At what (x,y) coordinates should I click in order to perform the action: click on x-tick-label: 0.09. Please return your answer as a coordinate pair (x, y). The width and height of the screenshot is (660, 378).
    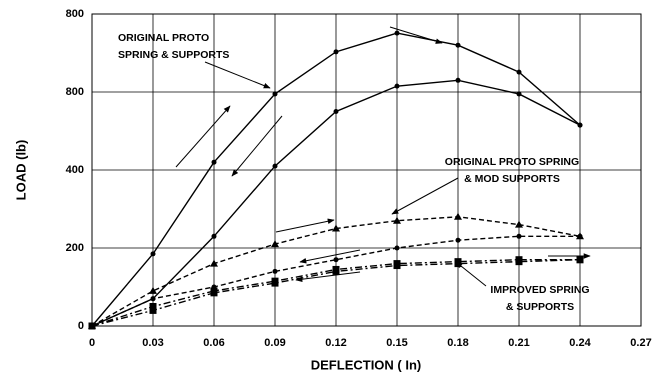
    Looking at the image, I should click on (274, 343).